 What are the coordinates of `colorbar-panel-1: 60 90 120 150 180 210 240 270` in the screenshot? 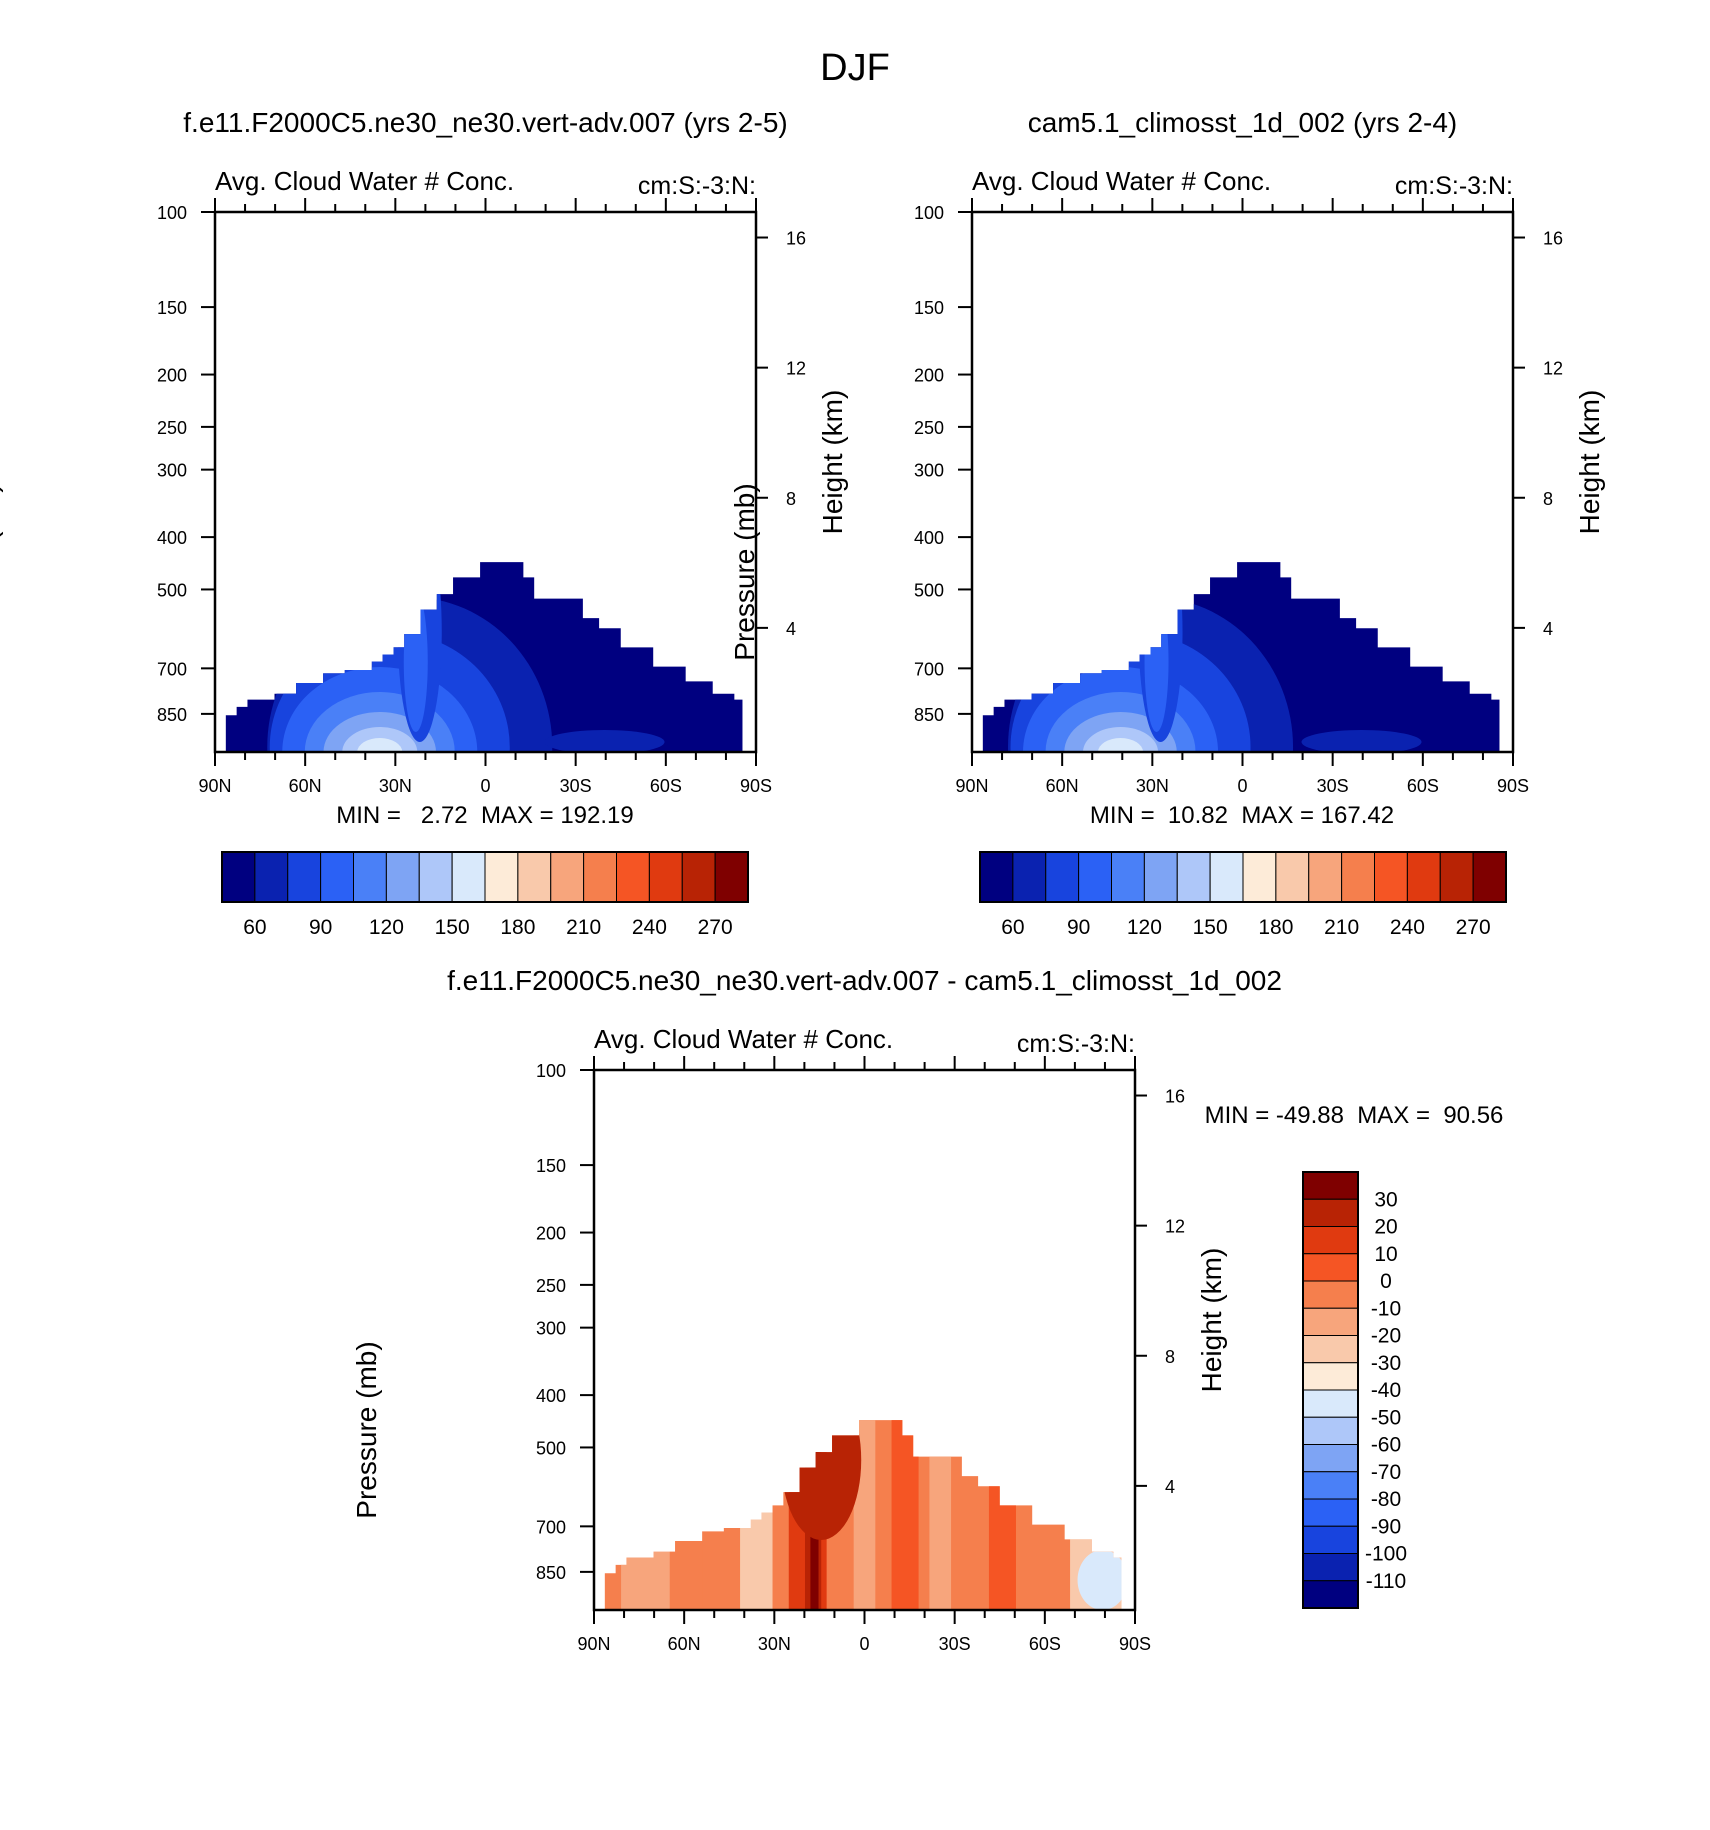 It's located at (1243, 895).